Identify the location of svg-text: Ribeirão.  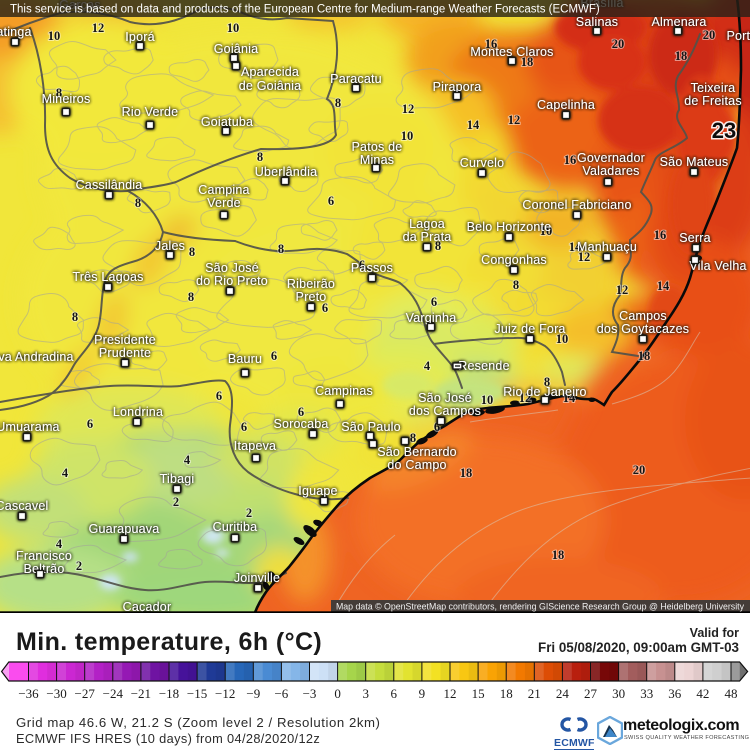
(311, 284).